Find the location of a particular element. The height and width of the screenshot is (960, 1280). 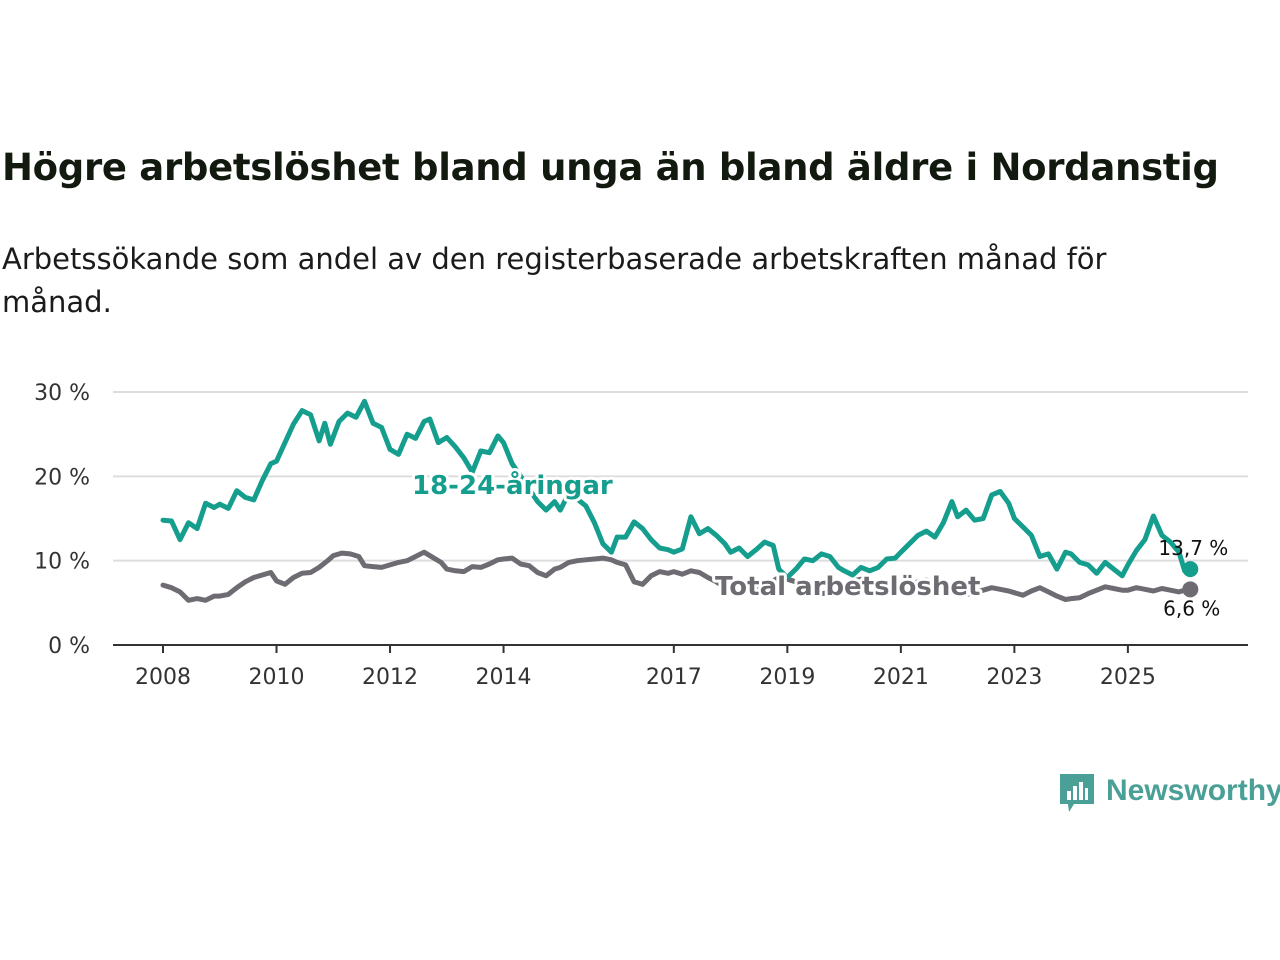

x-tick-label: 2021 is located at coordinates (901, 677).